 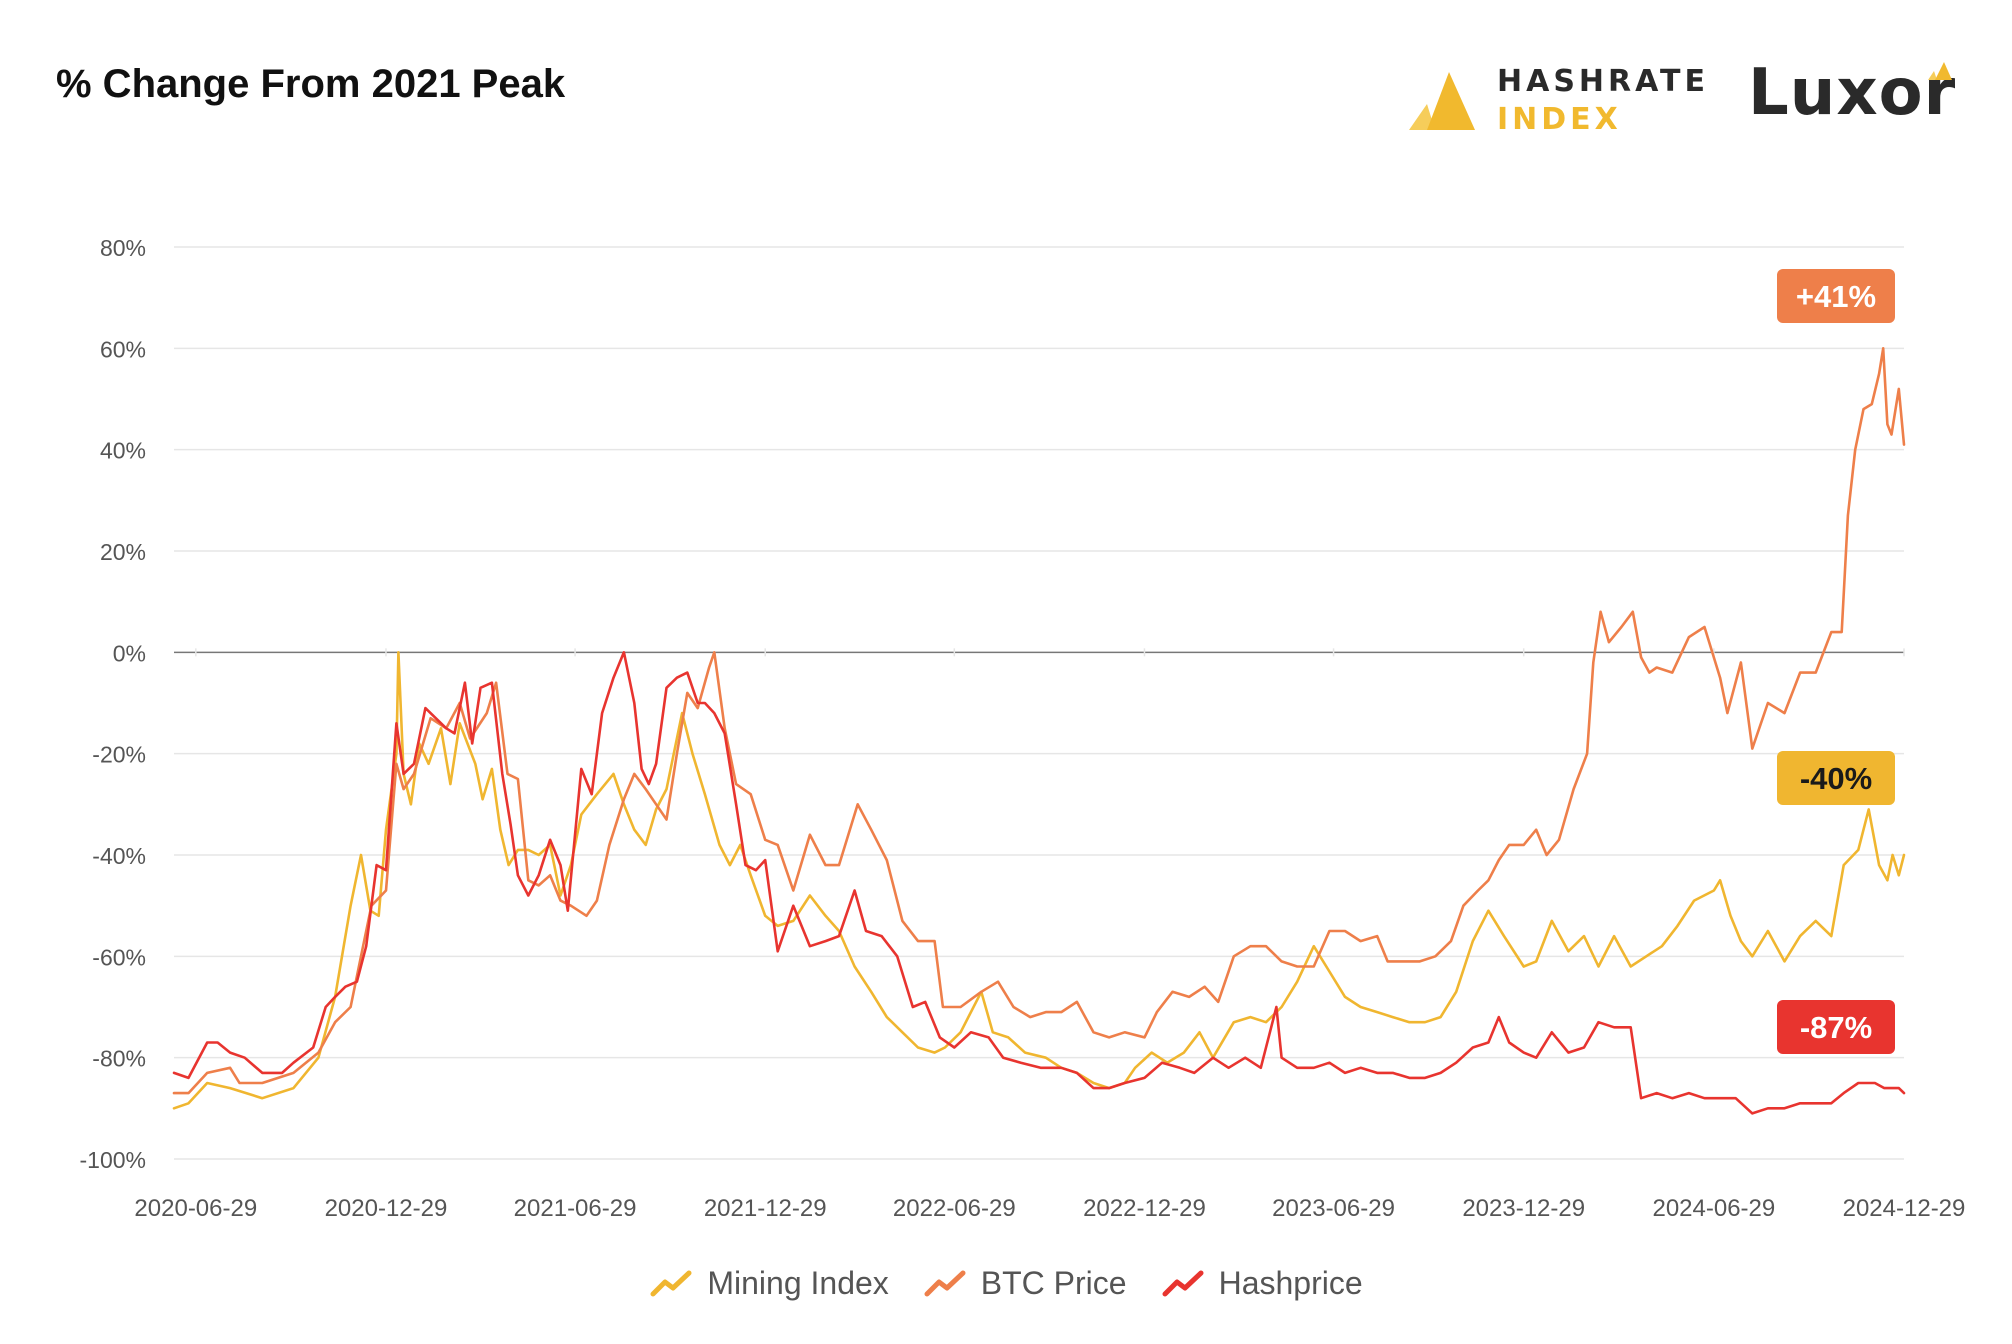 I want to click on hashrate-index-logo: HASHRATE INDEX, so click(x=1555, y=100).